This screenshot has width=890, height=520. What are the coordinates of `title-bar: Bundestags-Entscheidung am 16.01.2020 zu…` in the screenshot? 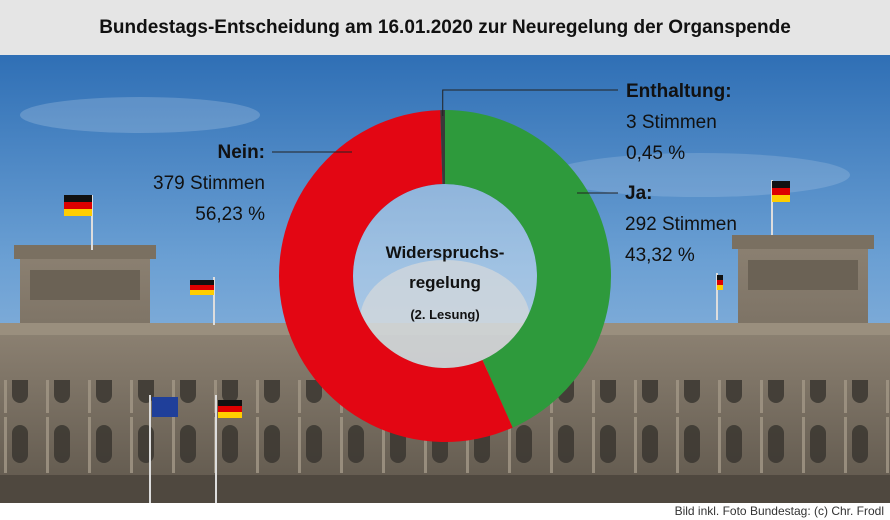 It's located at (445, 27).